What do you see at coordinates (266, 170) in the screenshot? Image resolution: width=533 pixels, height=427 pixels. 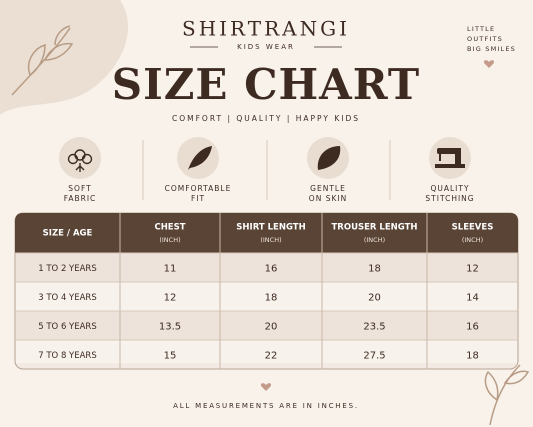 I see `dividers` at bounding box center [266, 170].